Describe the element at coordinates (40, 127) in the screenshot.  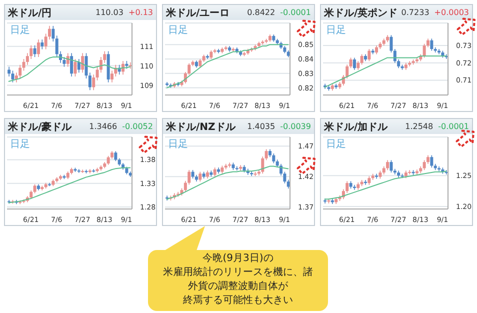
I see `chart-title: 米ドル/豪ドル` at that location.